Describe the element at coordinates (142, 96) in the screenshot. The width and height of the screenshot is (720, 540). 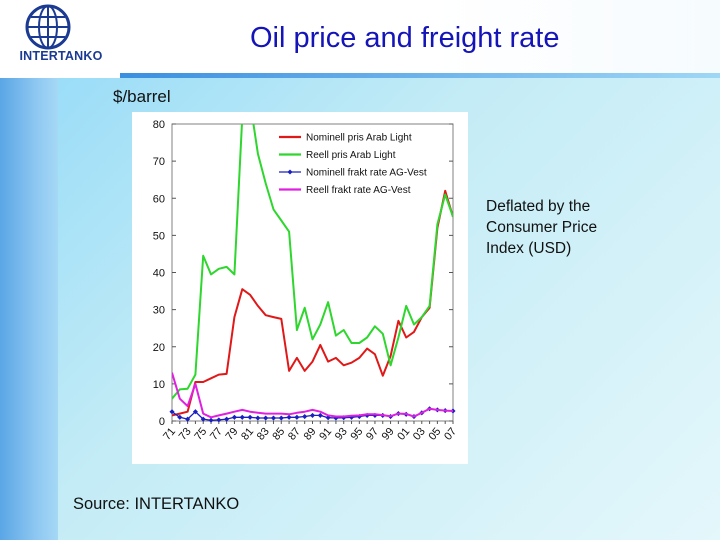
I see `y-axis-unit-label: $/barrel` at that location.